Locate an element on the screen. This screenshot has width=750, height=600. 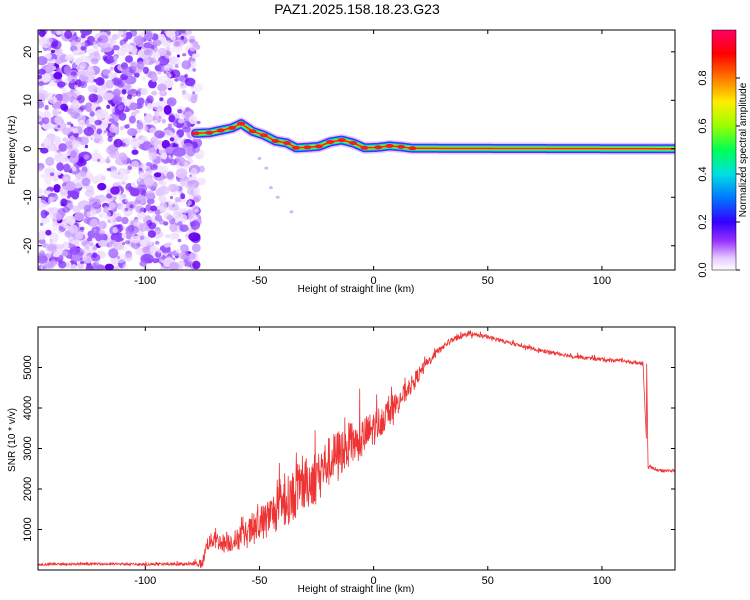
x-tick-label: -50 is located at coordinates (260, 581).